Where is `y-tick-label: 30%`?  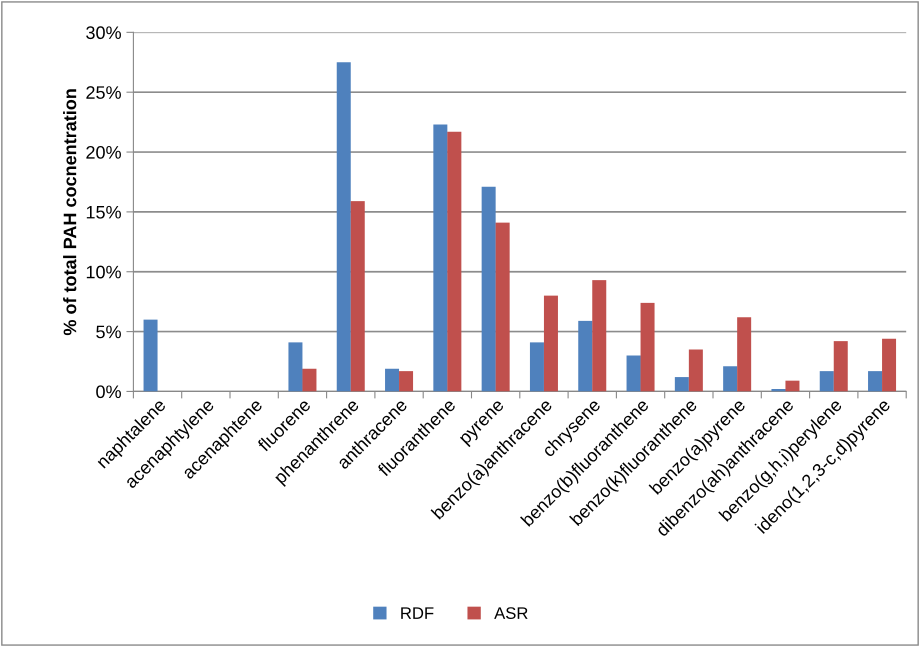
y-tick-label: 30% is located at coordinates (103, 33).